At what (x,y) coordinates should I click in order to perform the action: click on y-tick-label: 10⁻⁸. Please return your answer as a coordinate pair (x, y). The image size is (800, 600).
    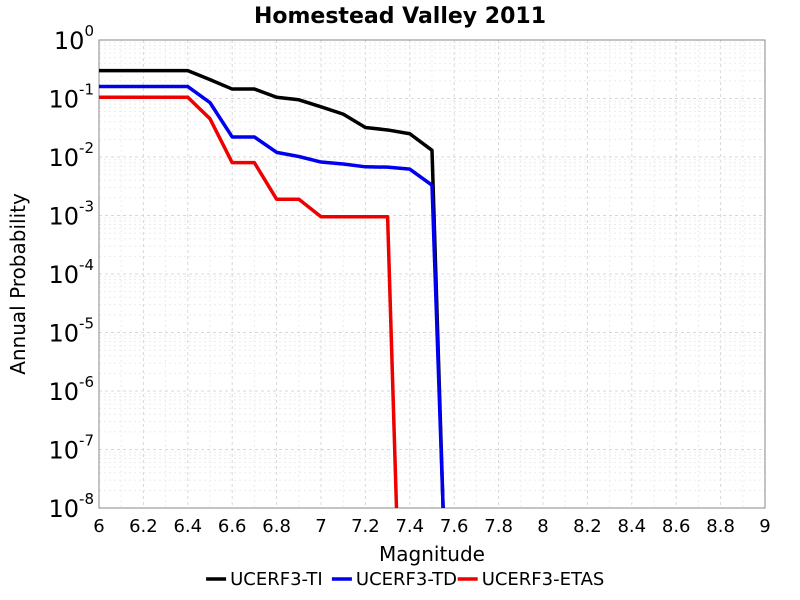
    Looking at the image, I should click on (71, 506).